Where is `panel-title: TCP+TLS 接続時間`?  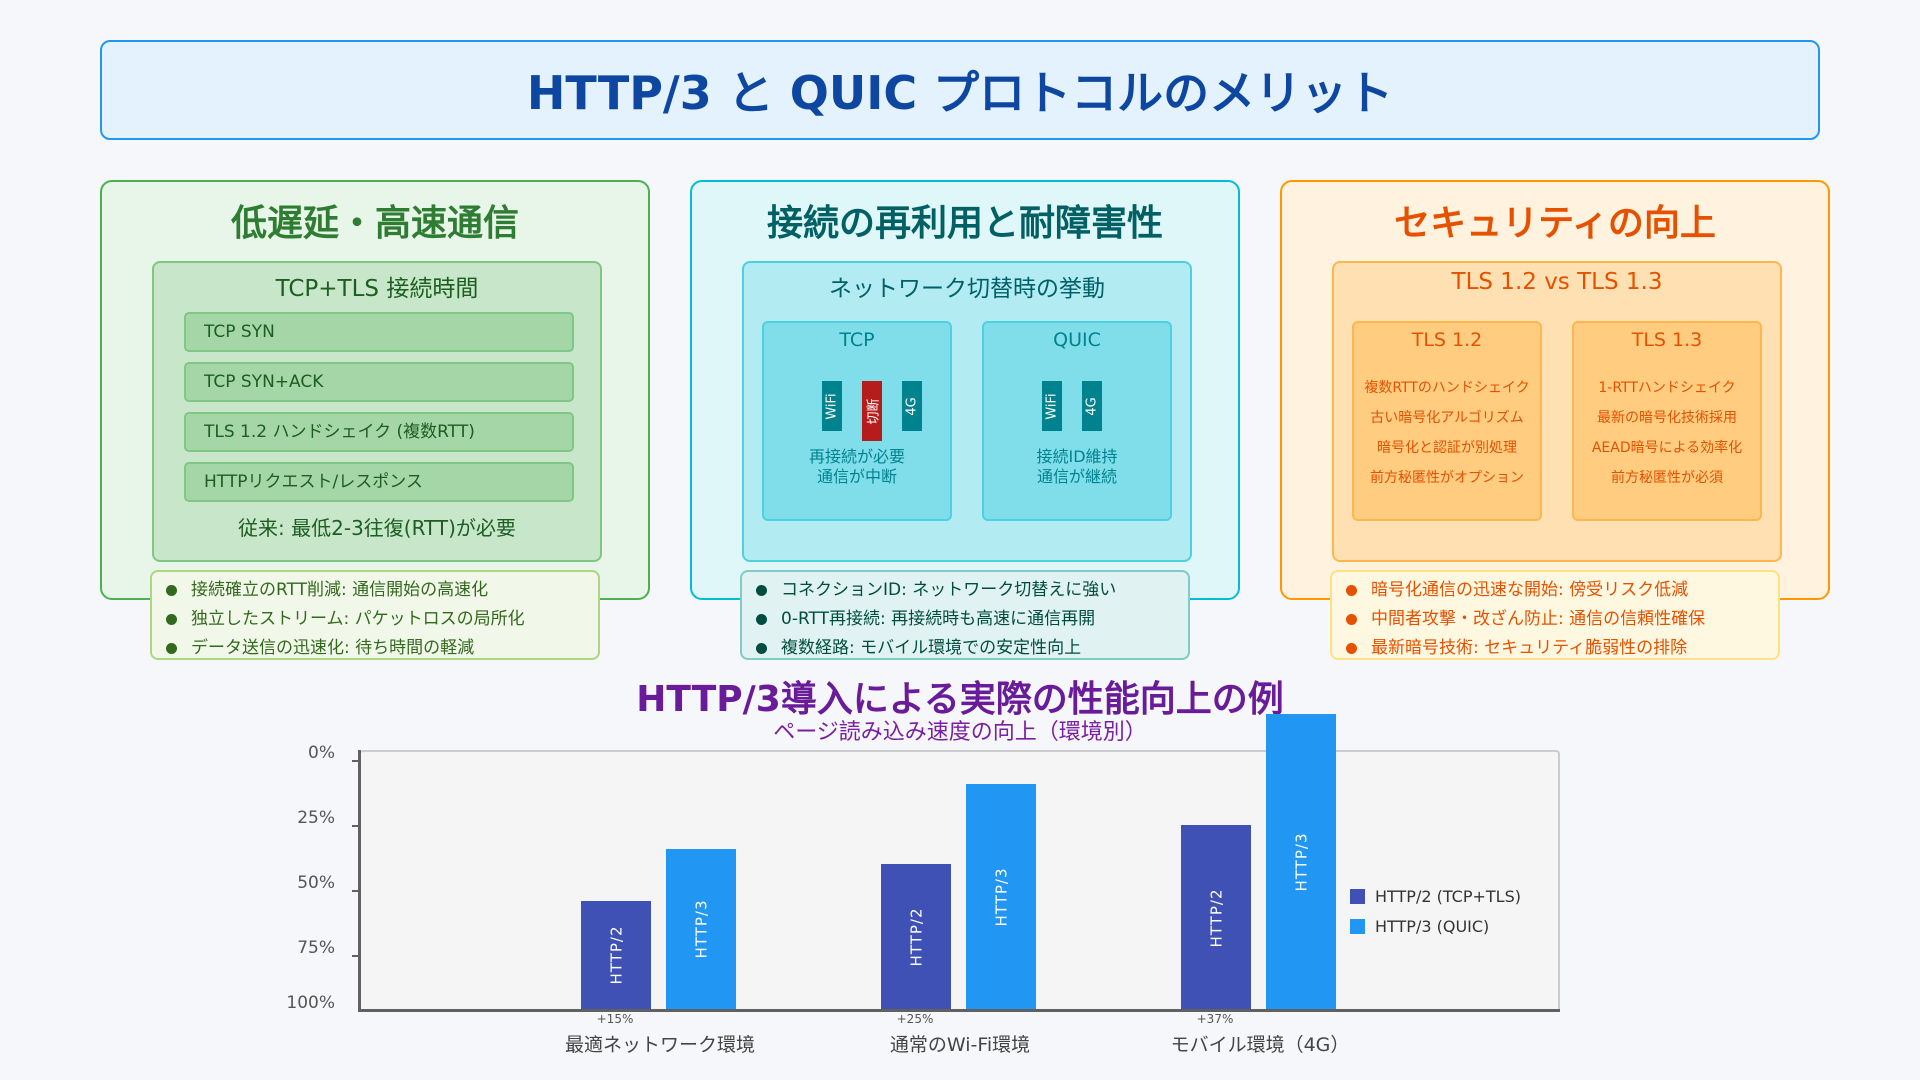 panel-title: TCP+TLS 接続時間 is located at coordinates (377, 289).